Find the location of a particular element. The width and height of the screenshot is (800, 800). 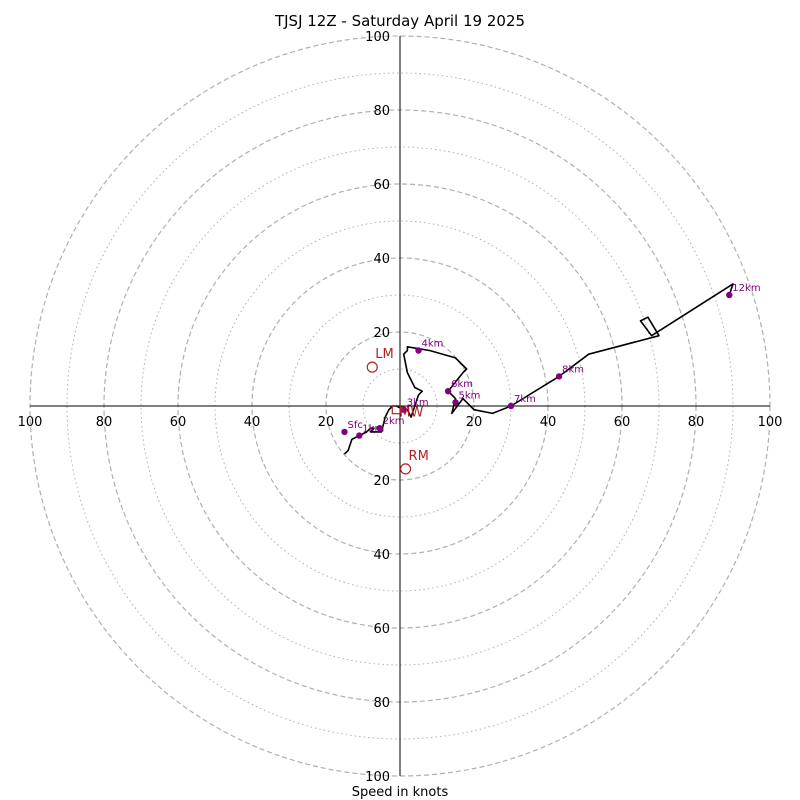

hodograph-trace is located at coordinates (538, 369).